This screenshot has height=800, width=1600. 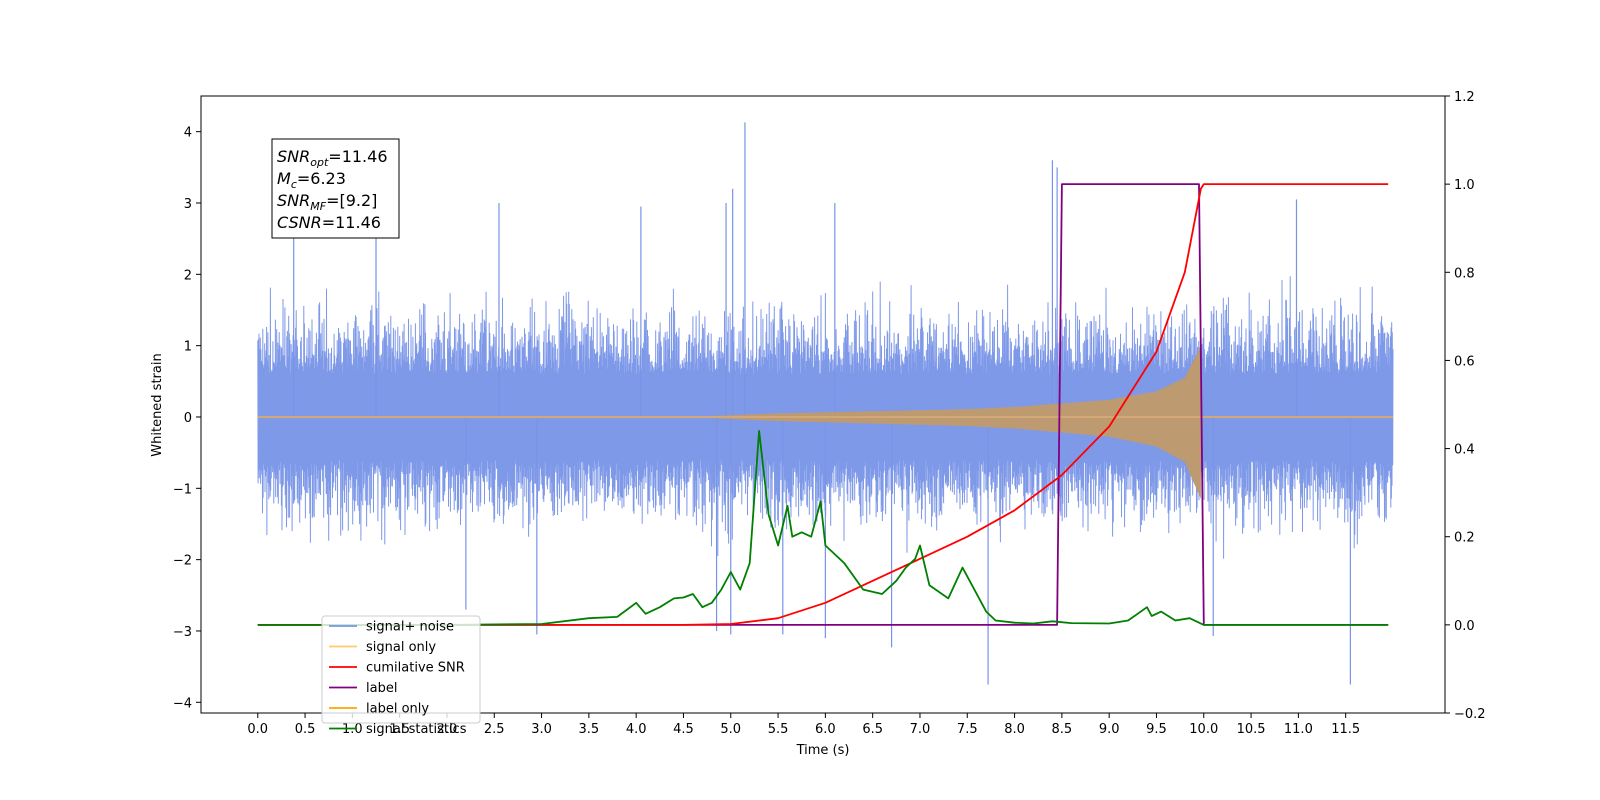 I want to click on annotation-line: CSNR=11.46, so click(x=329, y=222).